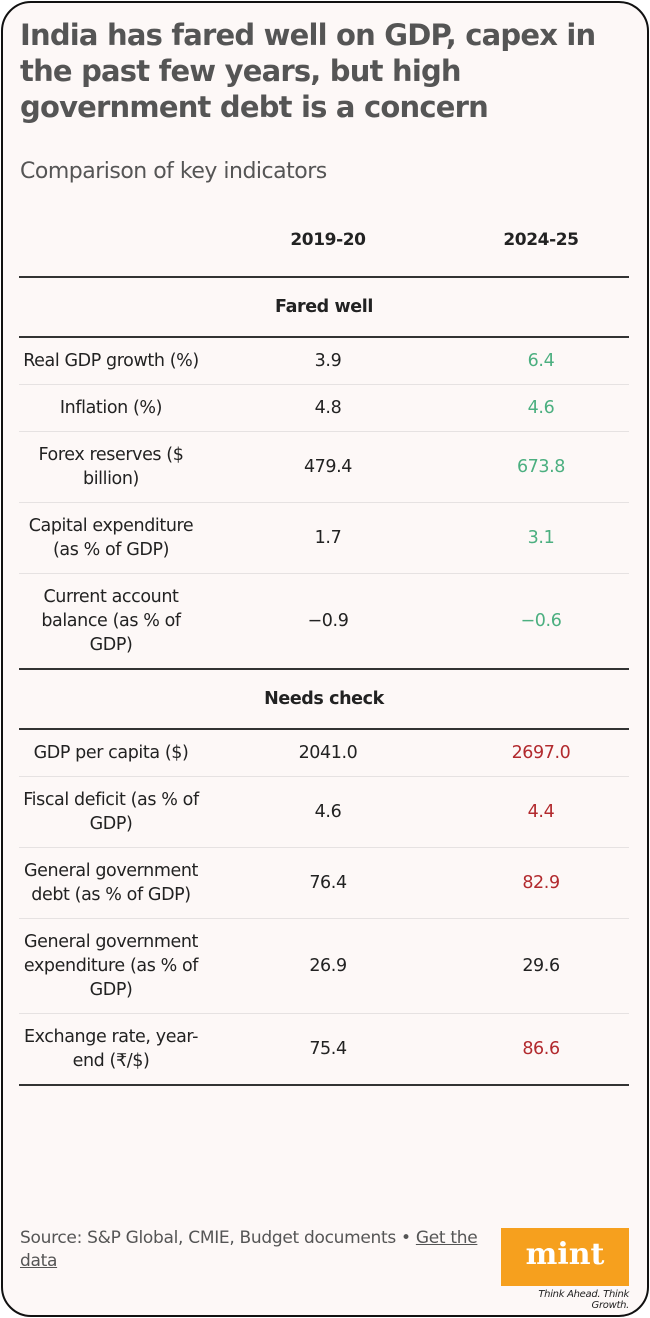 The height and width of the screenshot is (1318, 650). Describe the element at coordinates (328, 966) in the screenshot. I see `value-2019: 26.9` at that location.